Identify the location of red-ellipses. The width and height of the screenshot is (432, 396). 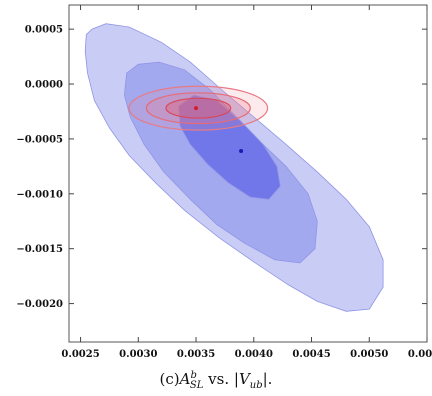
(198, 108).